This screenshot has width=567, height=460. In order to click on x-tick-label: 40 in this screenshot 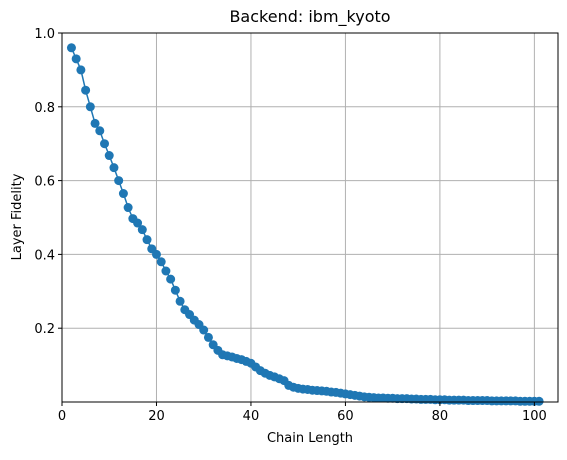, I will do `click(251, 416)`.